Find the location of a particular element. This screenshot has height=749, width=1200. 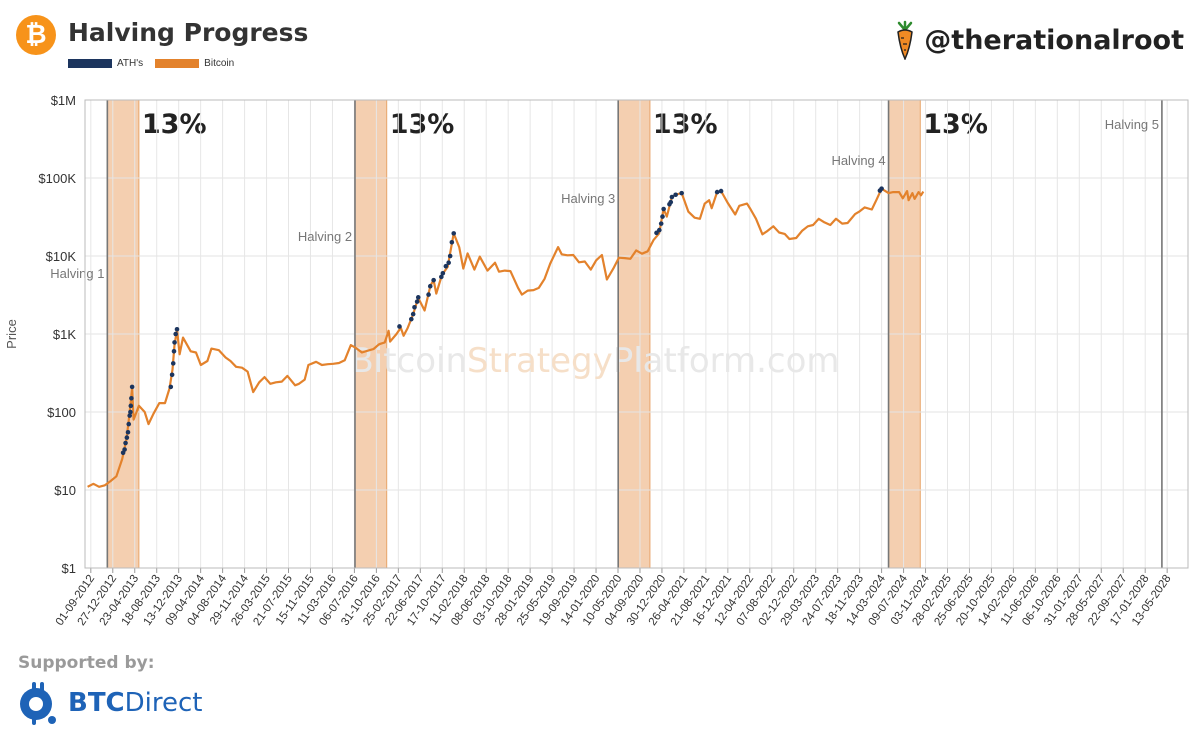

author-handle: @therationalroot is located at coordinates (1039, 40).